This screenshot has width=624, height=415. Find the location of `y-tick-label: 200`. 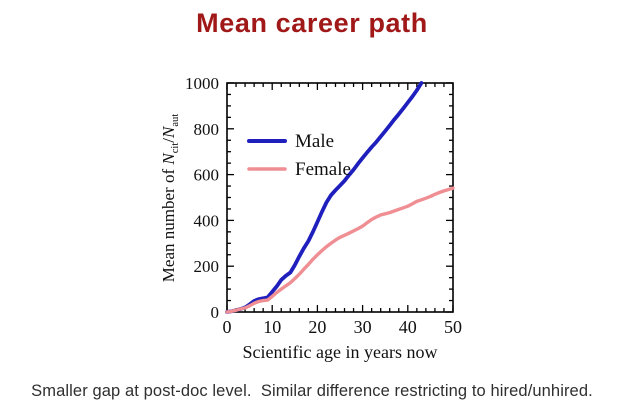

y-tick-label: 200 is located at coordinates (207, 266).